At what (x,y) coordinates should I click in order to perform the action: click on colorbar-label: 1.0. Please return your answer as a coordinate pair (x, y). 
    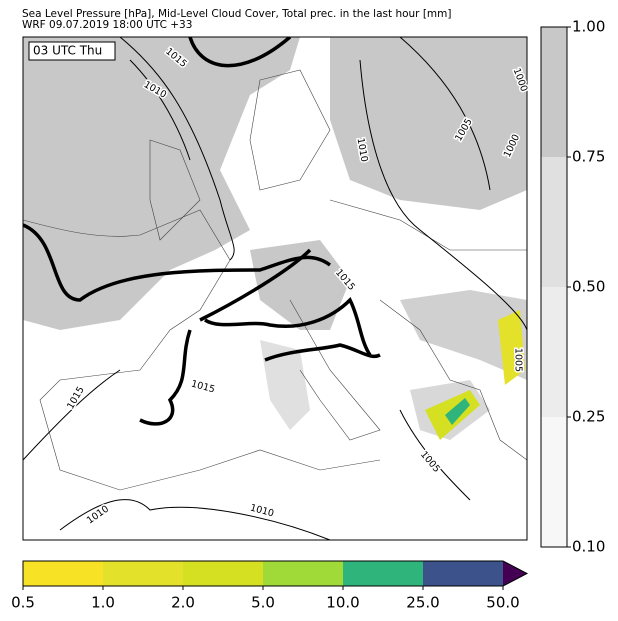
    Looking at the image, I should click on (103, 603).